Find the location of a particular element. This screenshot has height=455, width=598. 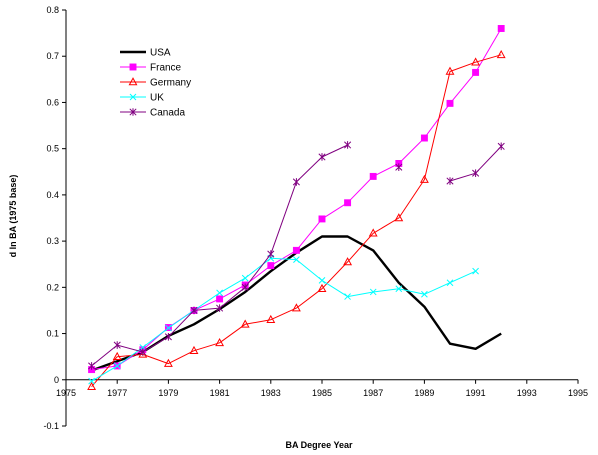

y-tick-label: 0.2 is located at coordinates (52, 287).